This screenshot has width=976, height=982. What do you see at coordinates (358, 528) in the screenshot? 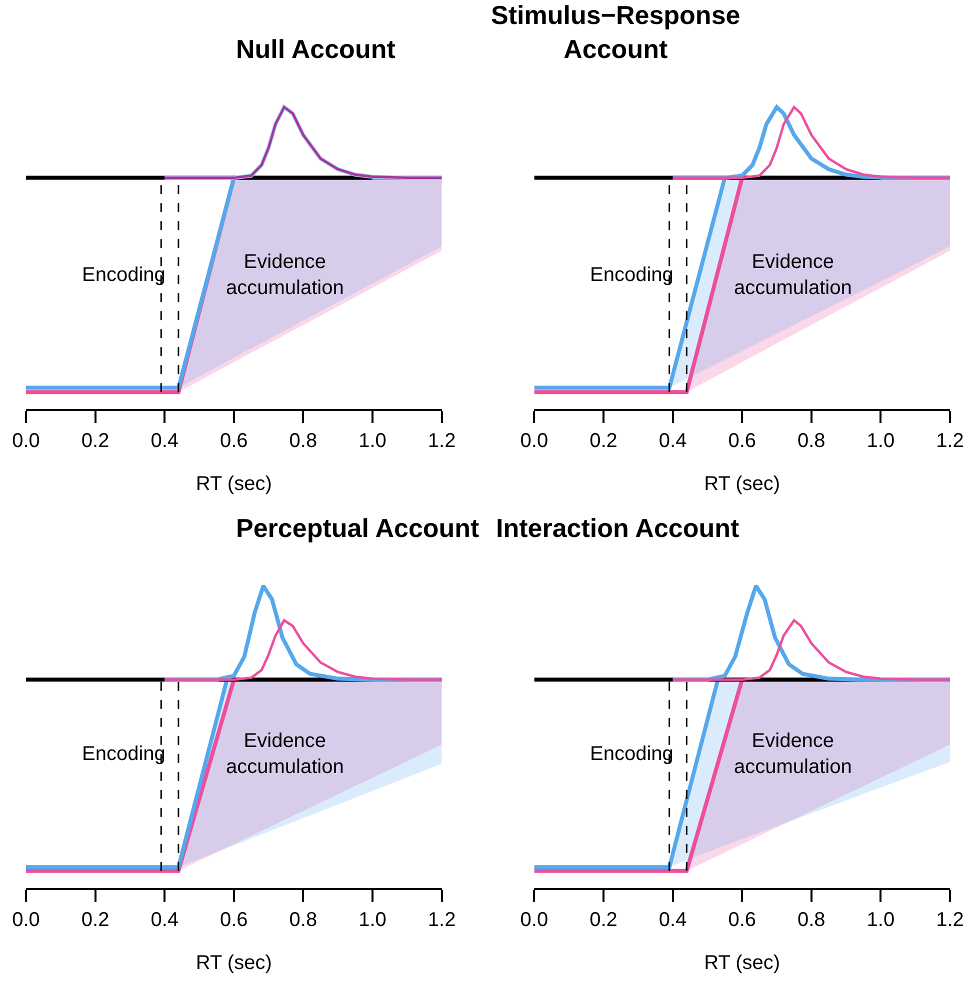
I see `chart-title: Perceptual Account` at bounding box center [358, 528].